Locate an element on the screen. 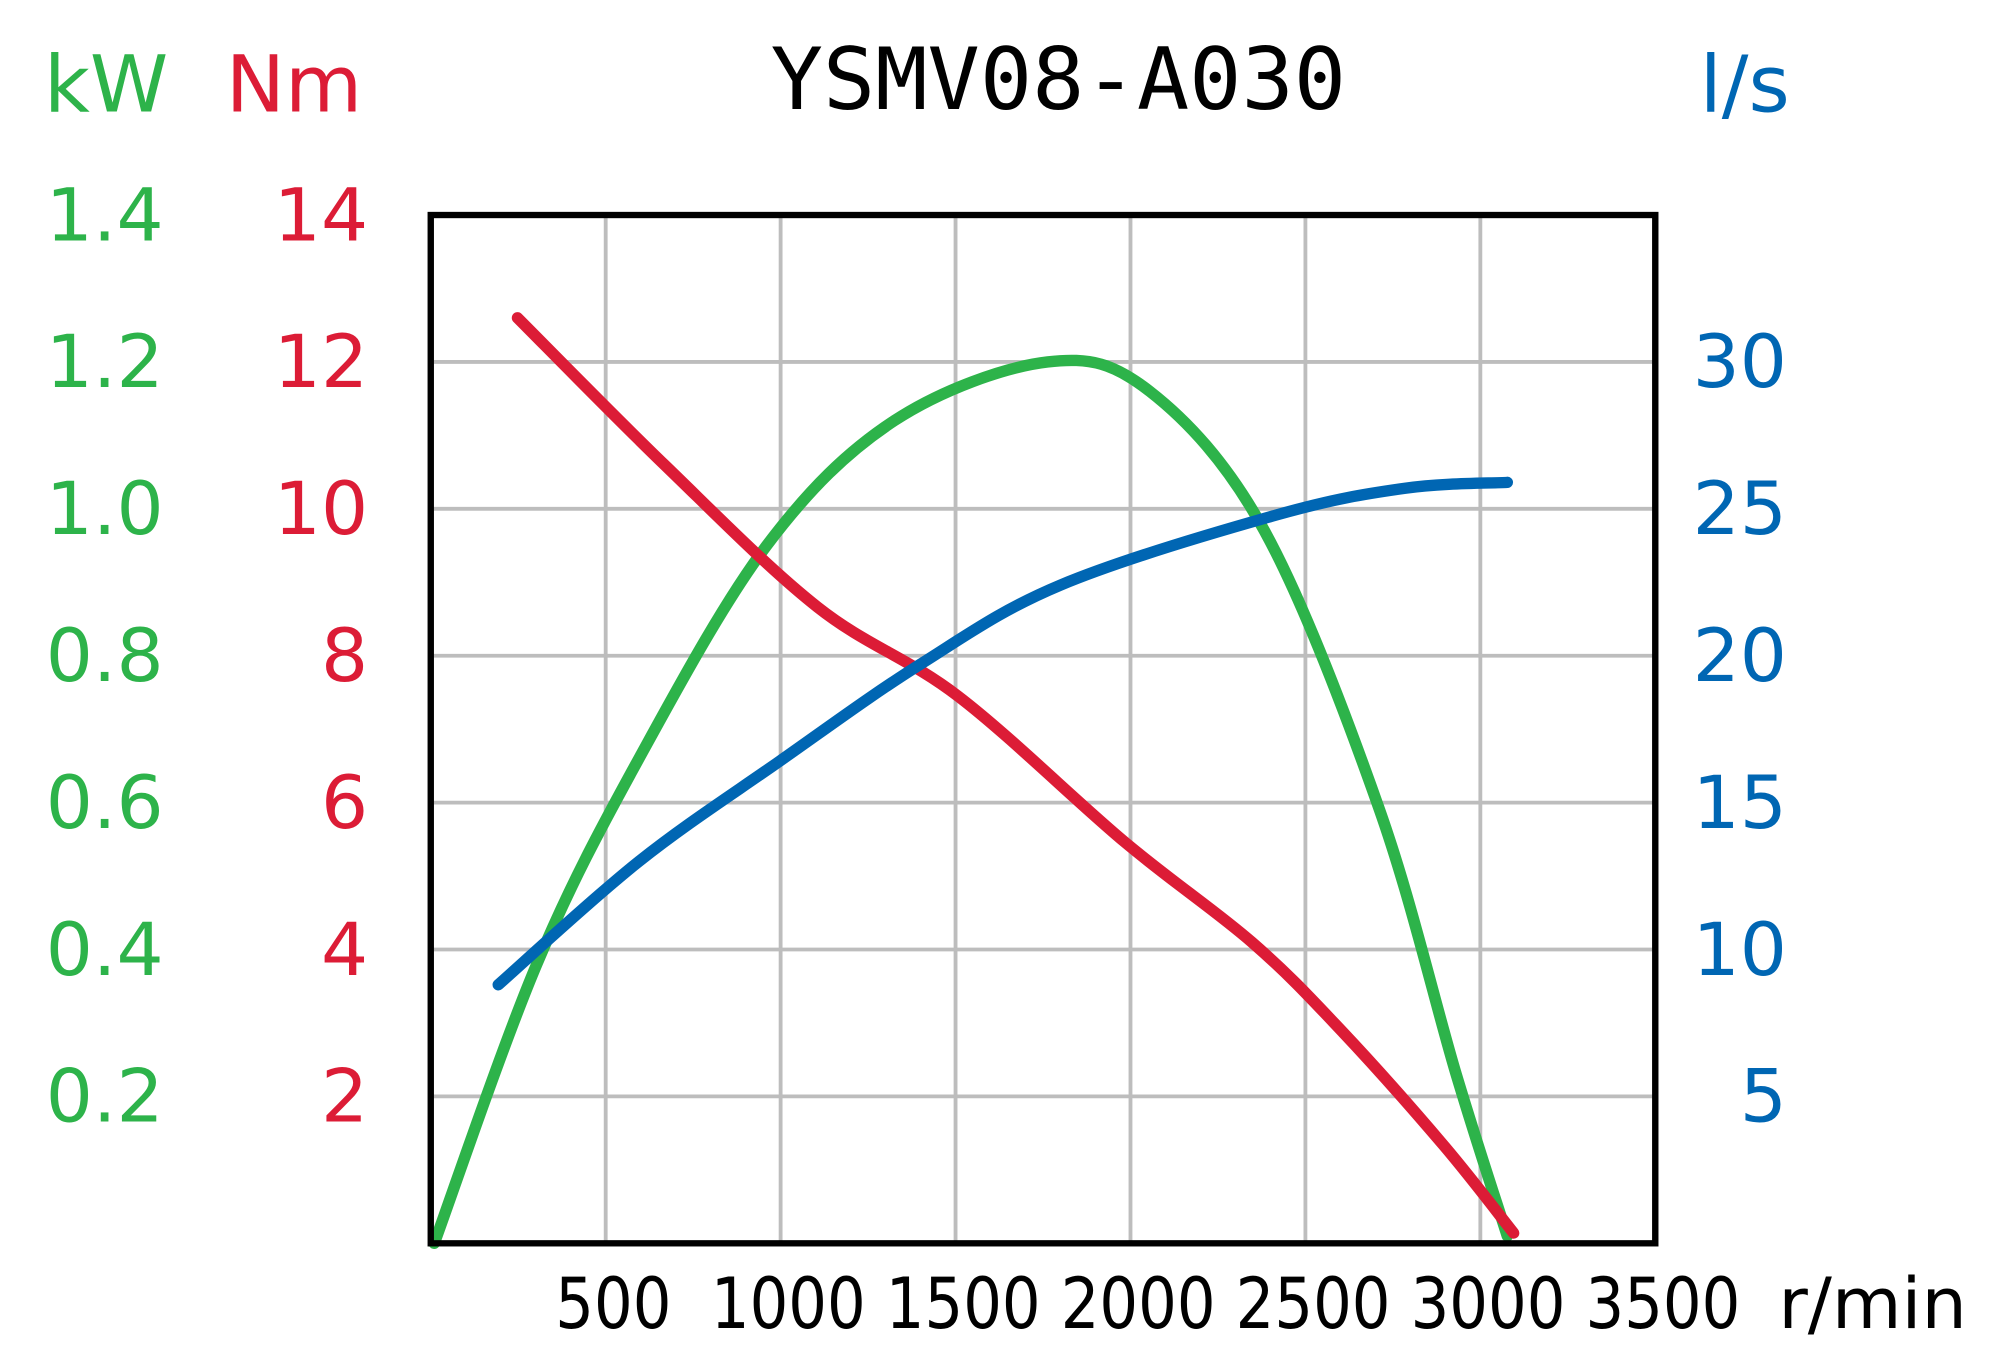  x-tick-label: 500 is located at coordinates (613, 1304).